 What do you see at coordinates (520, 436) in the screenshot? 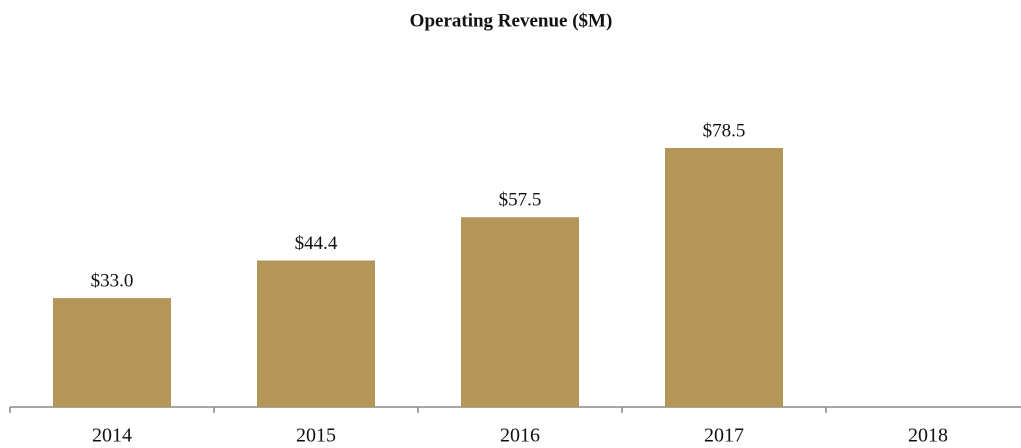
I see `x-tick-label: 2016` at bounding box center [520, 436].